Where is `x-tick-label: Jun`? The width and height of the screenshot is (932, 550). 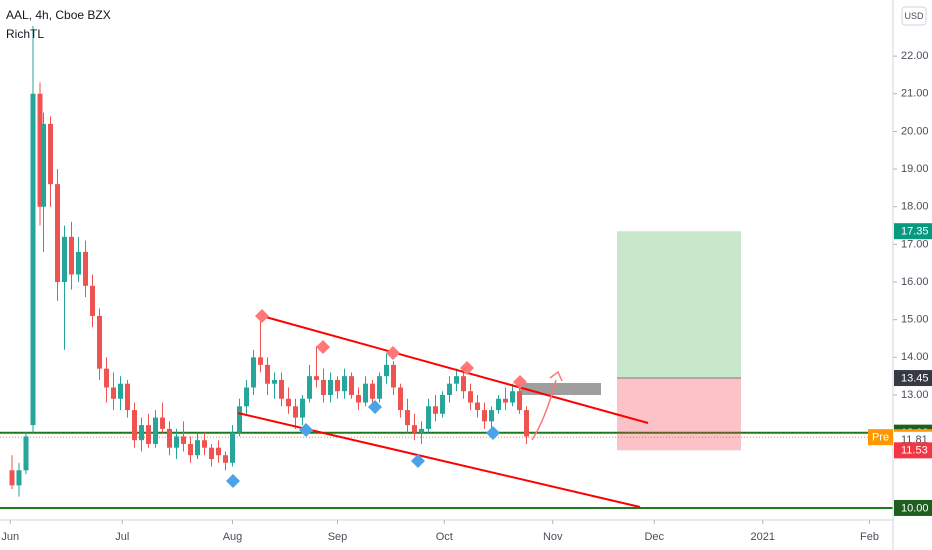
x-tick-label: Jun is located at coordinates (10, 537).